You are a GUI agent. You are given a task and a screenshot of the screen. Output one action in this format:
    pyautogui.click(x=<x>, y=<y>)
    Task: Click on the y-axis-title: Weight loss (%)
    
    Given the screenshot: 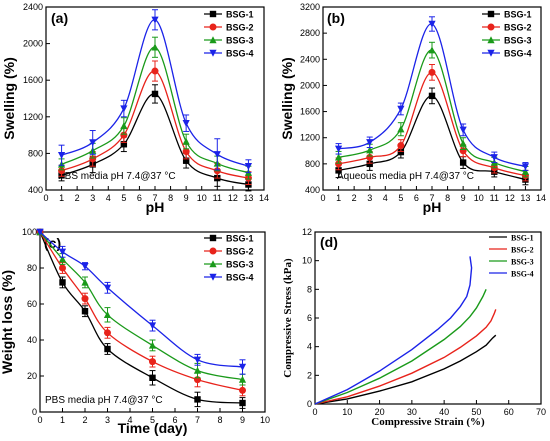 What is the action you would take?
    pyautogui.click(x=7, y=322)
    